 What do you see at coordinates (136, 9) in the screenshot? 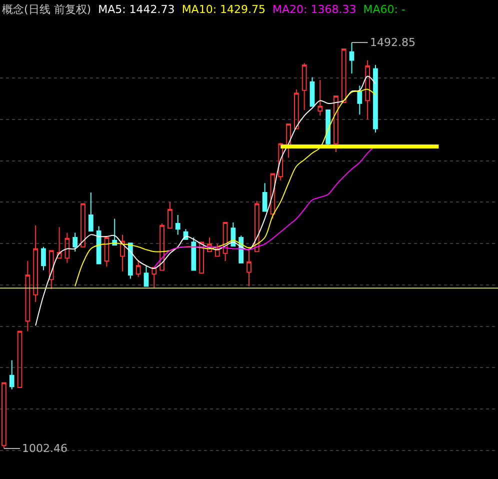
I see `text: MA5: 1442.73` at bounding box center [136, 9].